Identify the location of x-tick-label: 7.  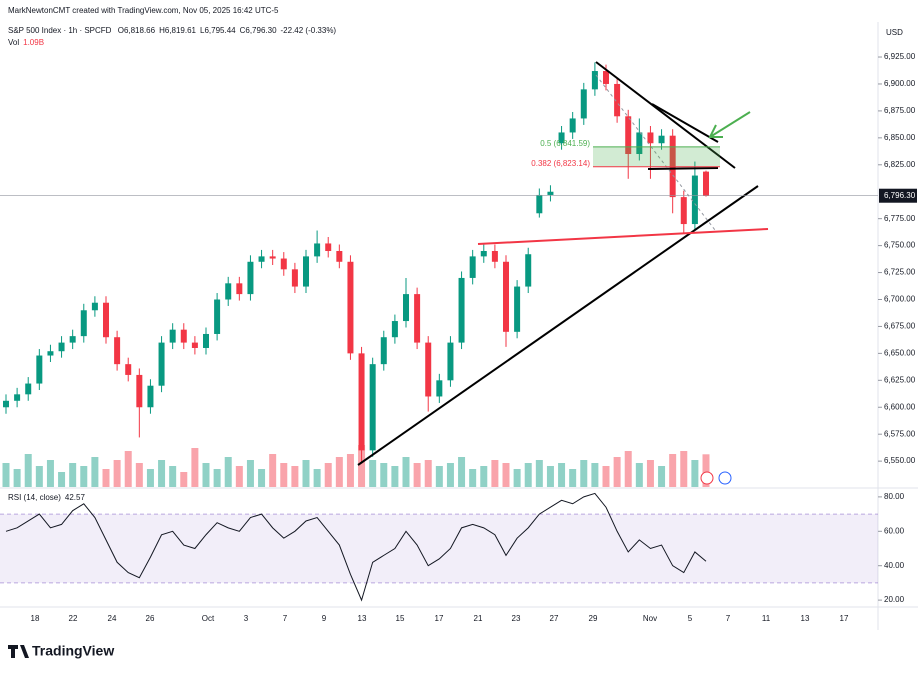
(285, 618).